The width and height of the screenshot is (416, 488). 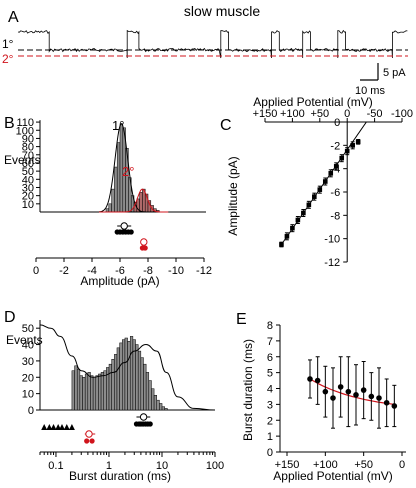 What do you see at coordinates (148, 271) in the screenshot?
I see `x-tick-label: -8` at bounding box center [148, 271].